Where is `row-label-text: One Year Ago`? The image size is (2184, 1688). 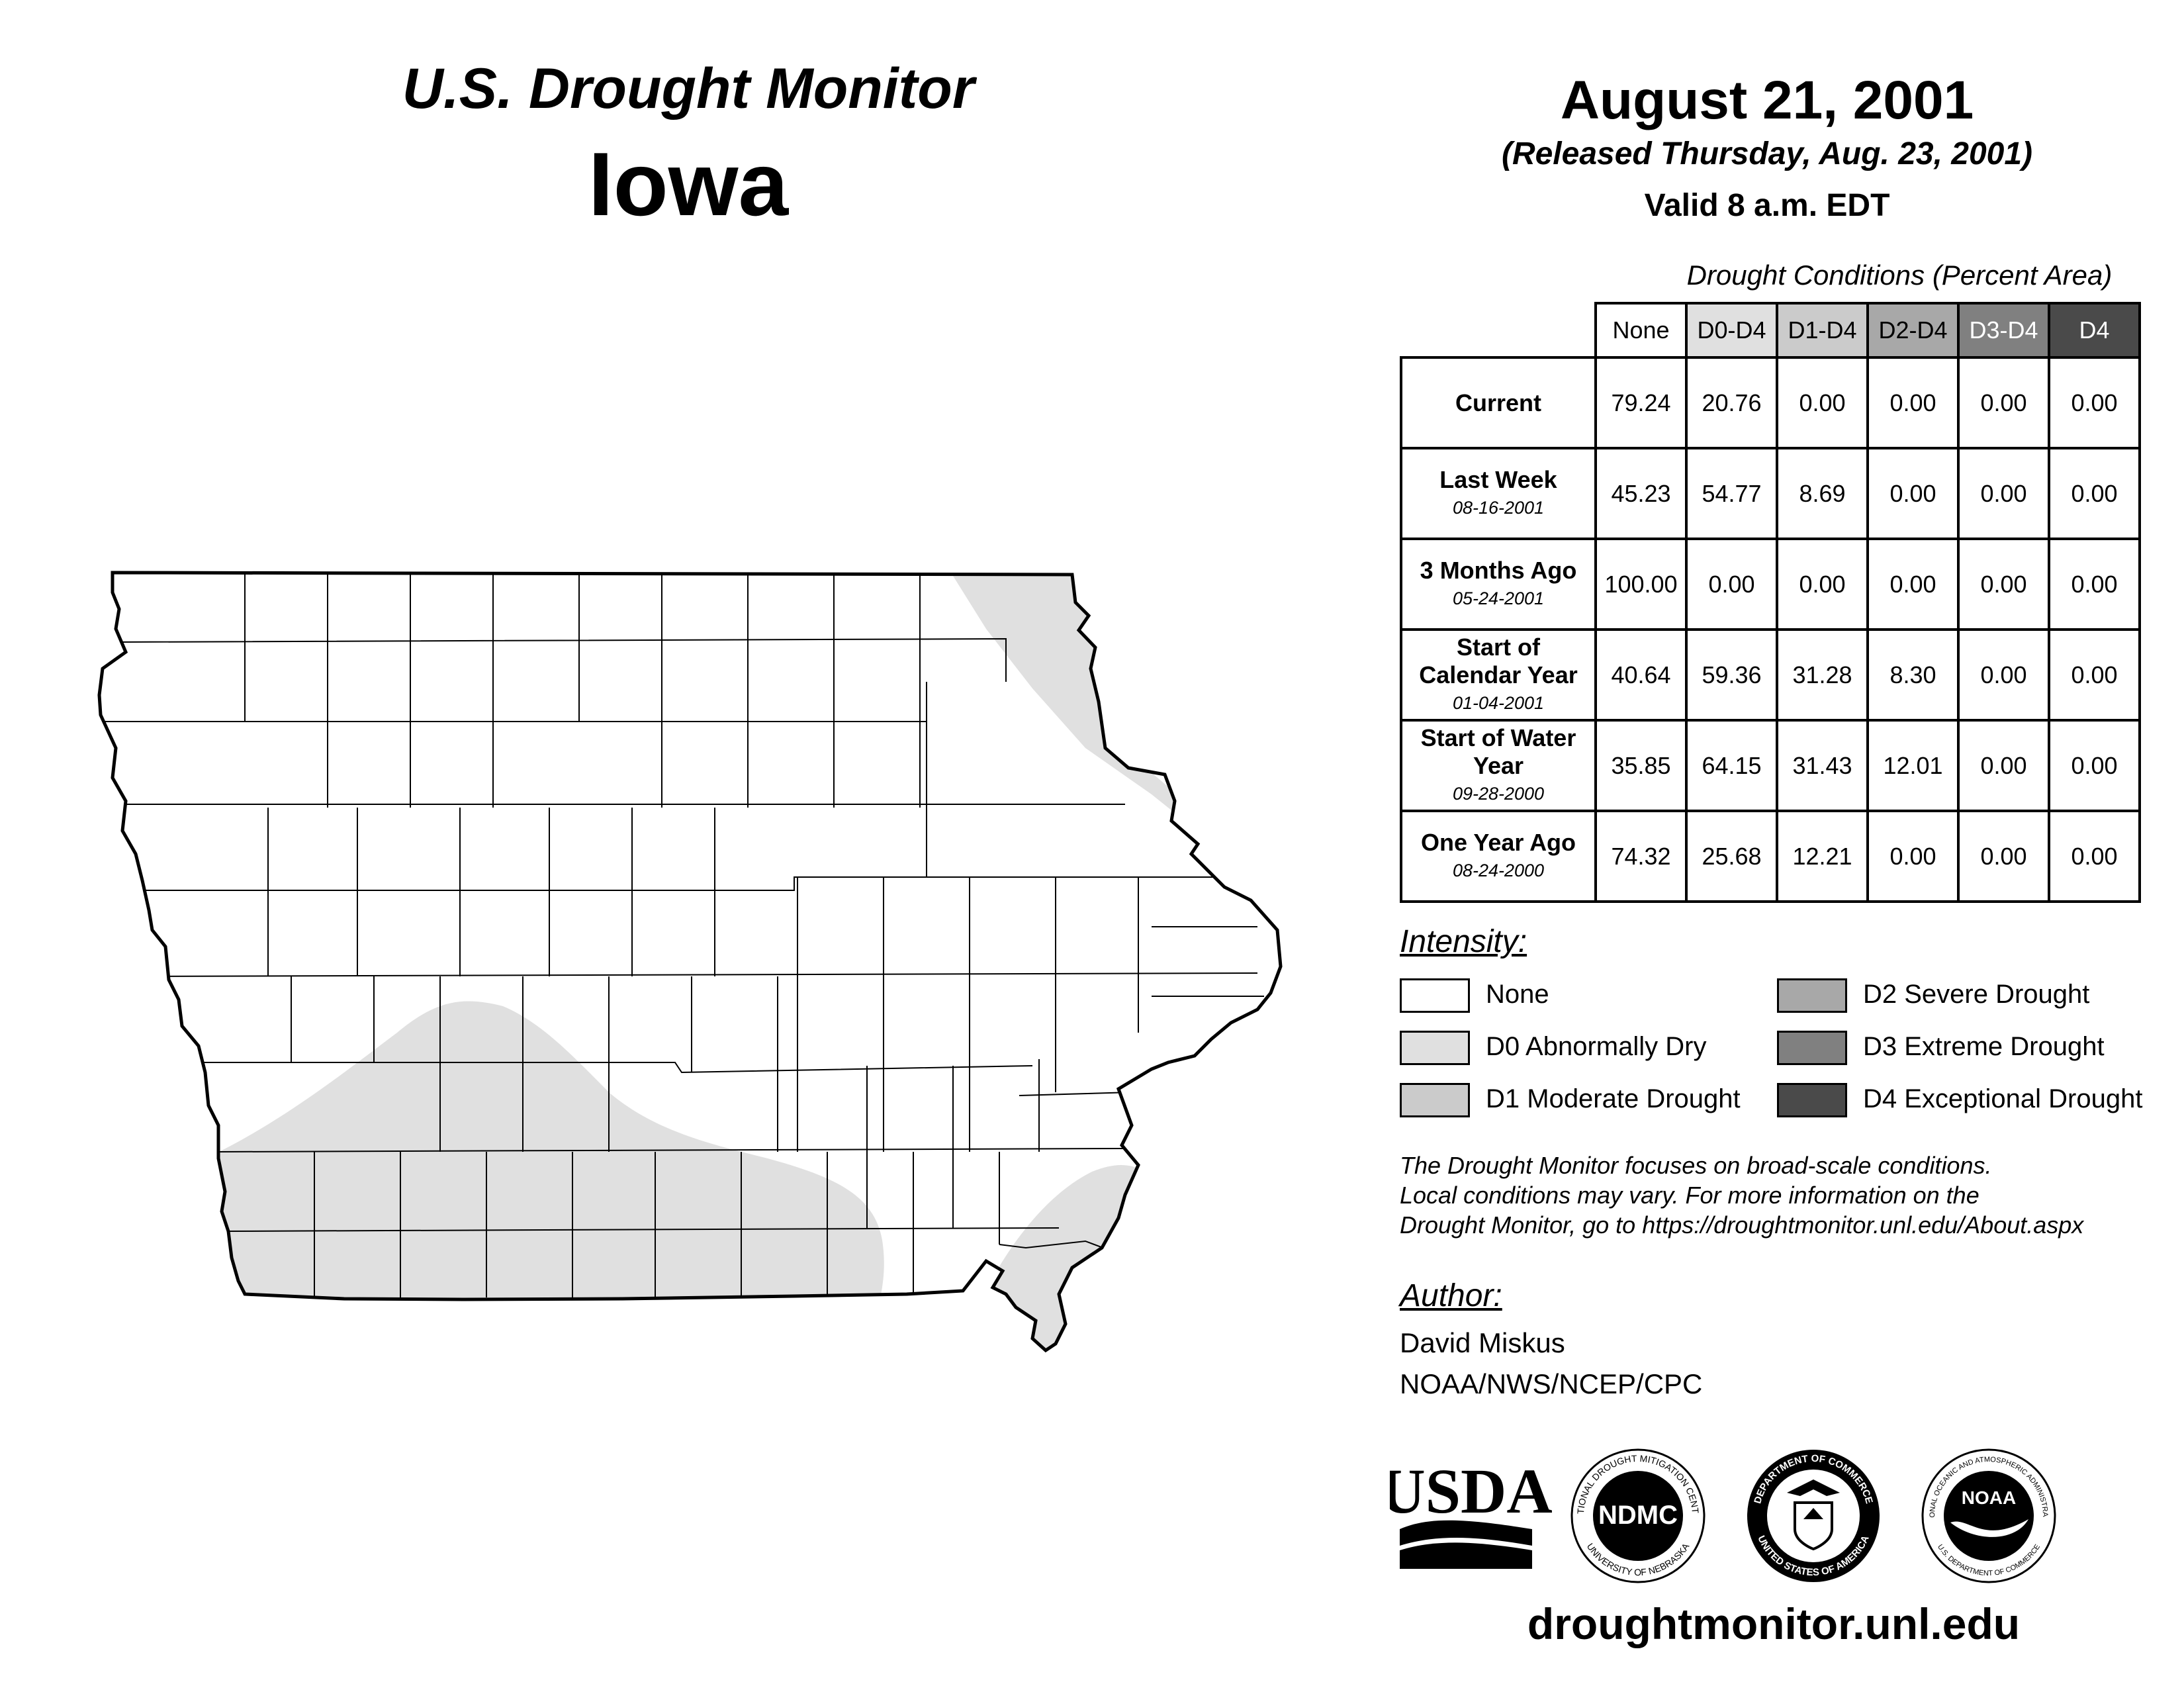 row-label-text: One Year Ago is located at coordinates (1498, 842).